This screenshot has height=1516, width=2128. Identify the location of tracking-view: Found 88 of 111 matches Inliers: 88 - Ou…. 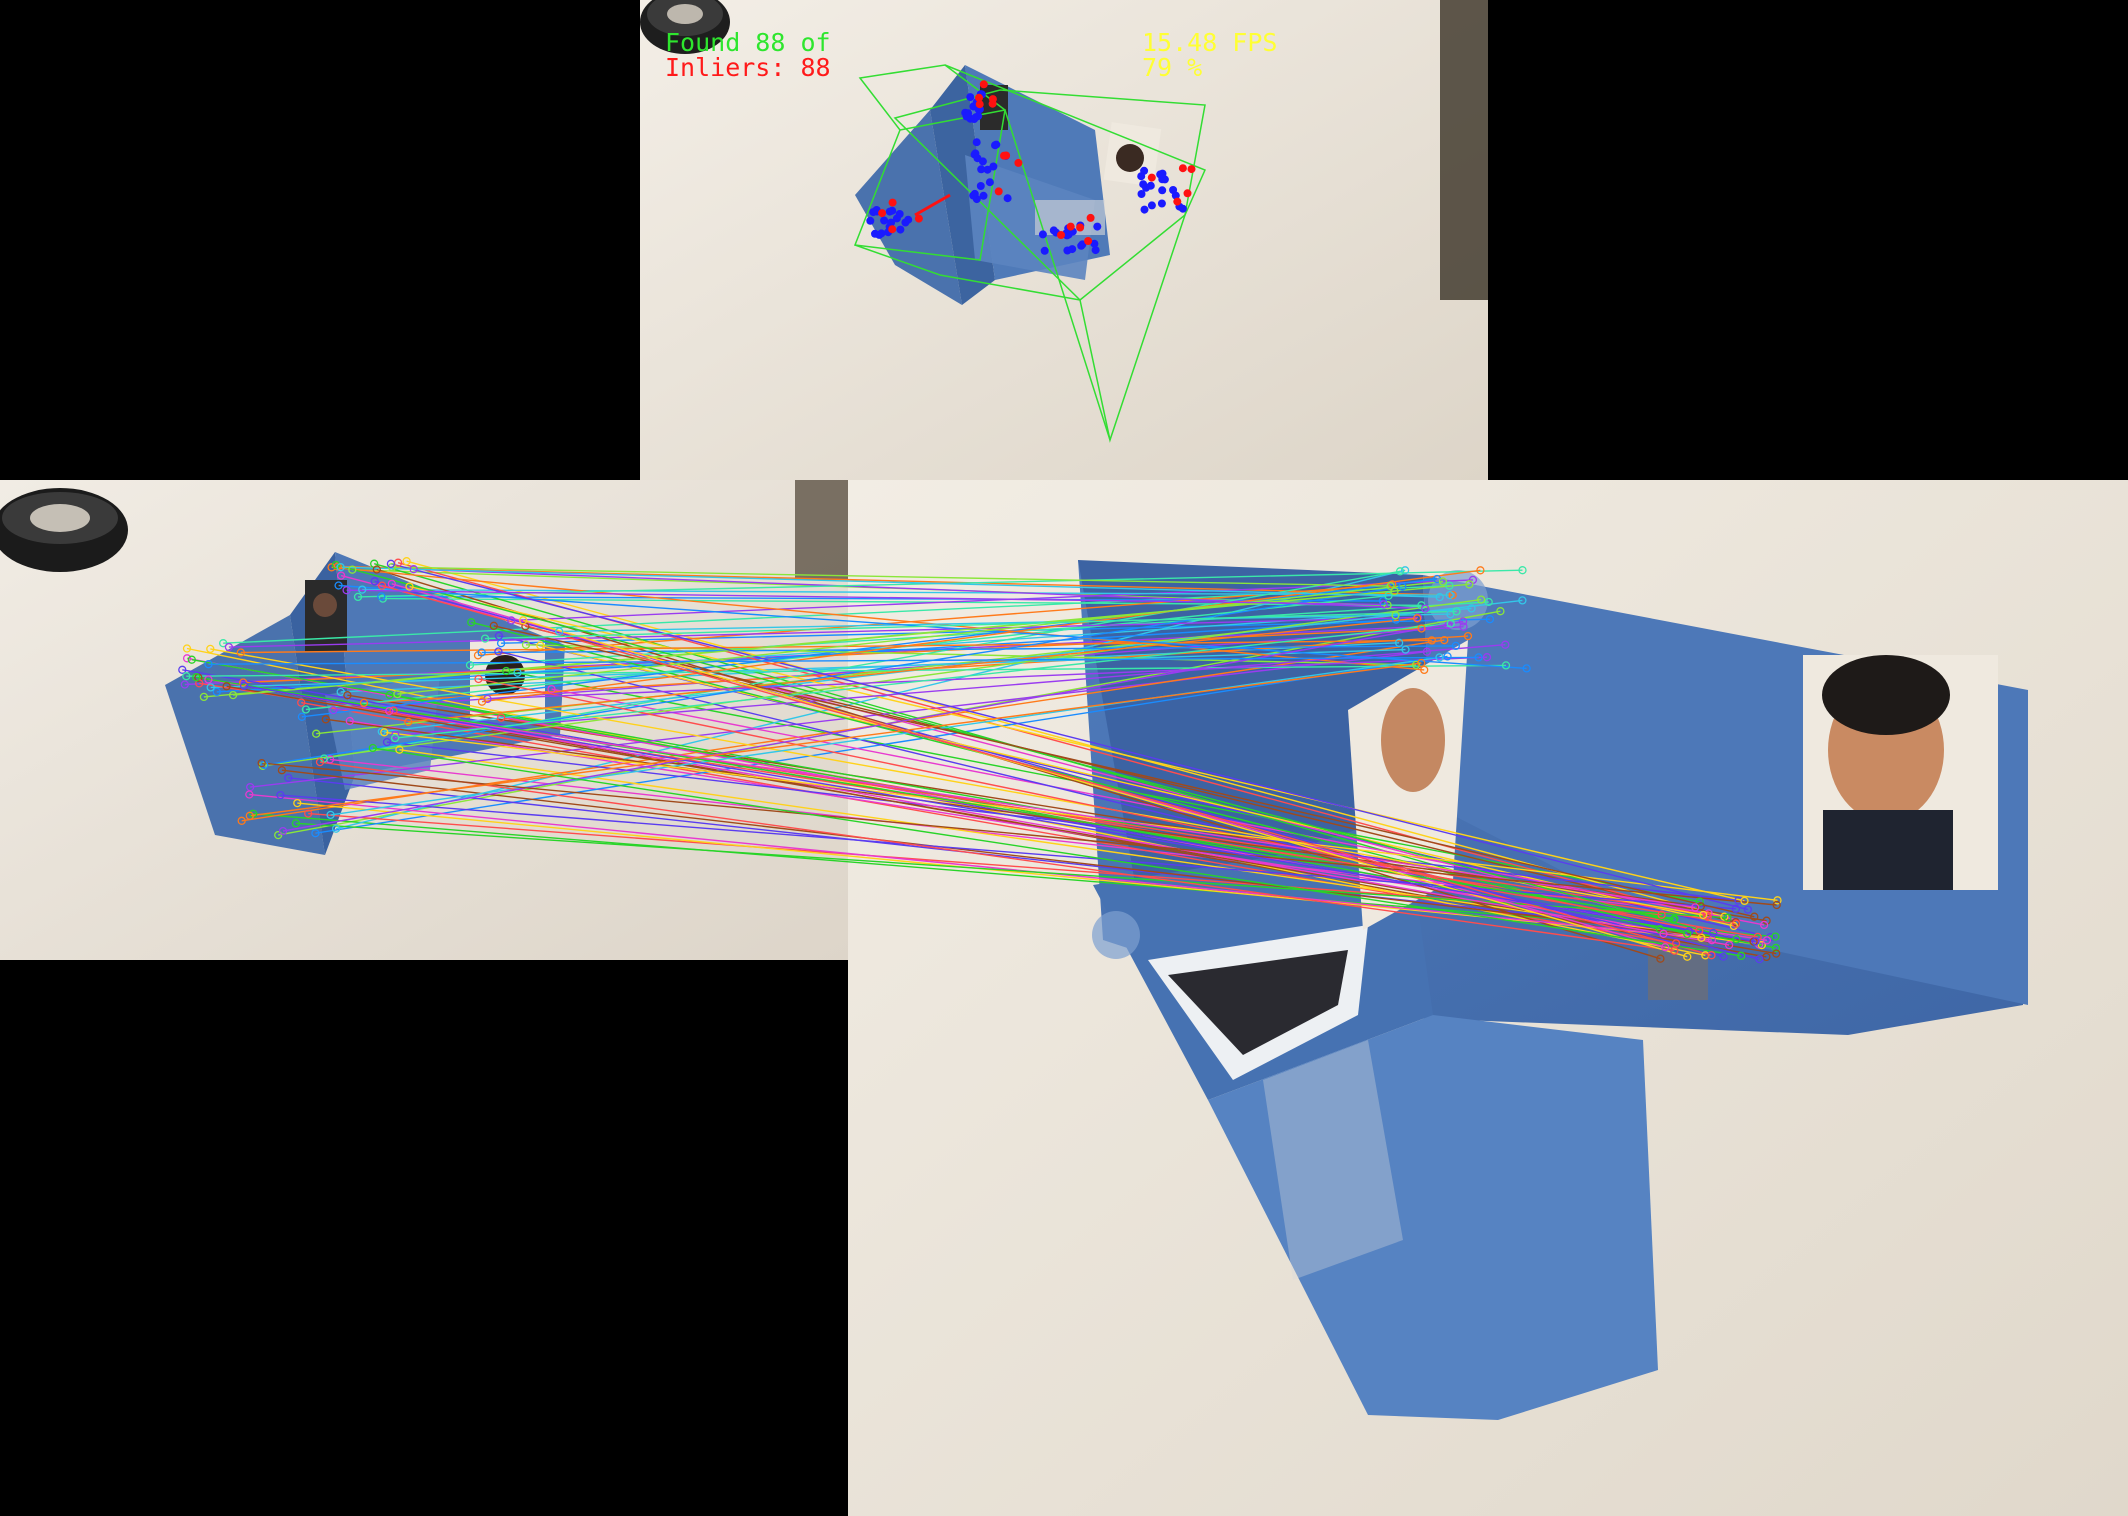
(1064, 240).